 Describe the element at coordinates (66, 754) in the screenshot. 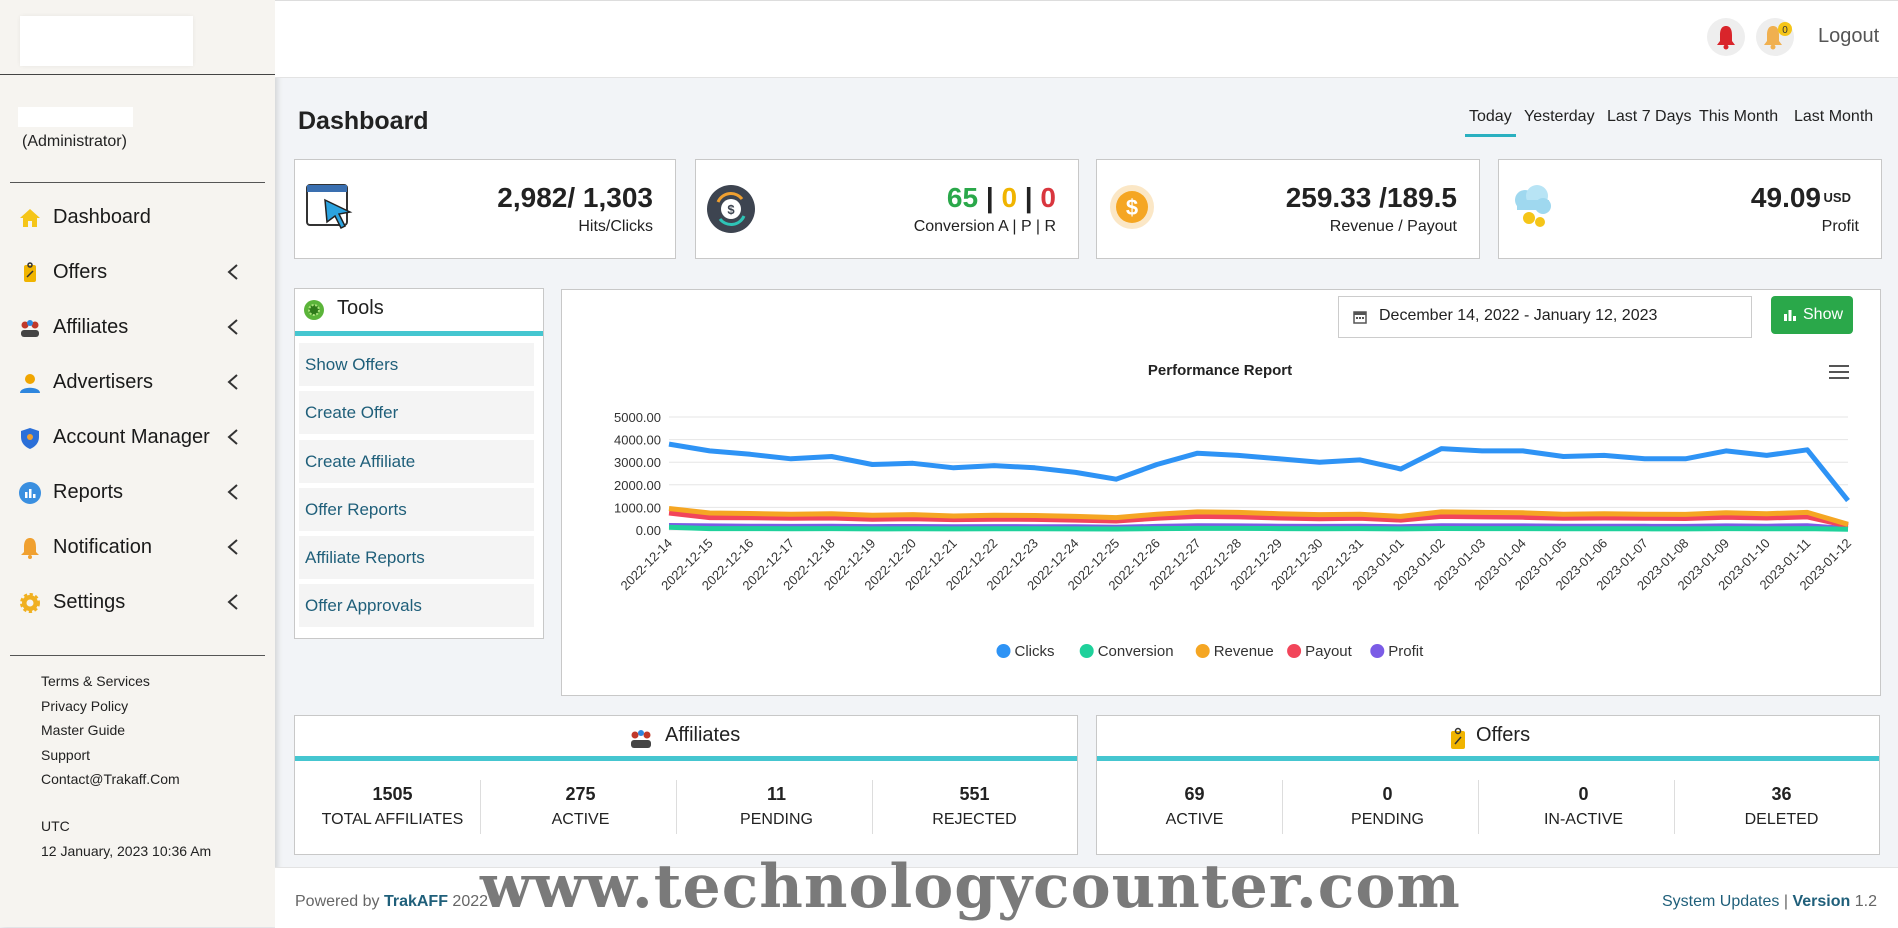

I see `link-support: Support` at that location.